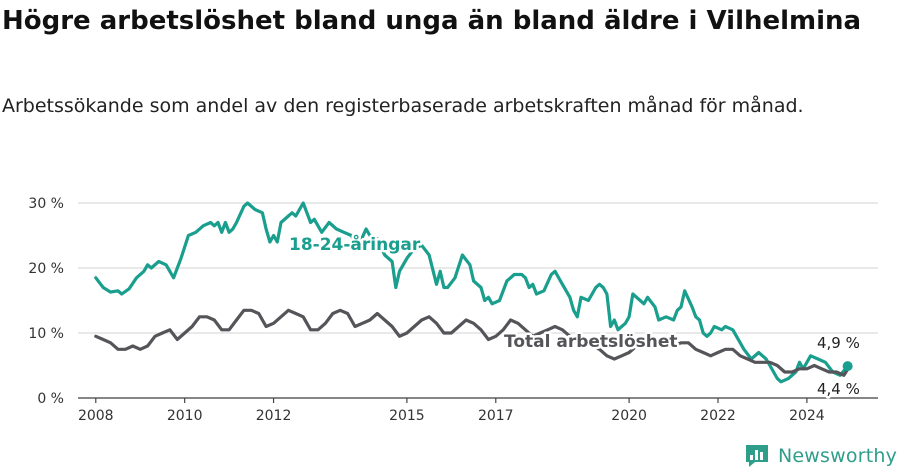 This screenshot has height=474, width=900. Describe the element at coordinates (838, 343) in the screenshot. I see `end-value-youth: 4,9 %` at that location.